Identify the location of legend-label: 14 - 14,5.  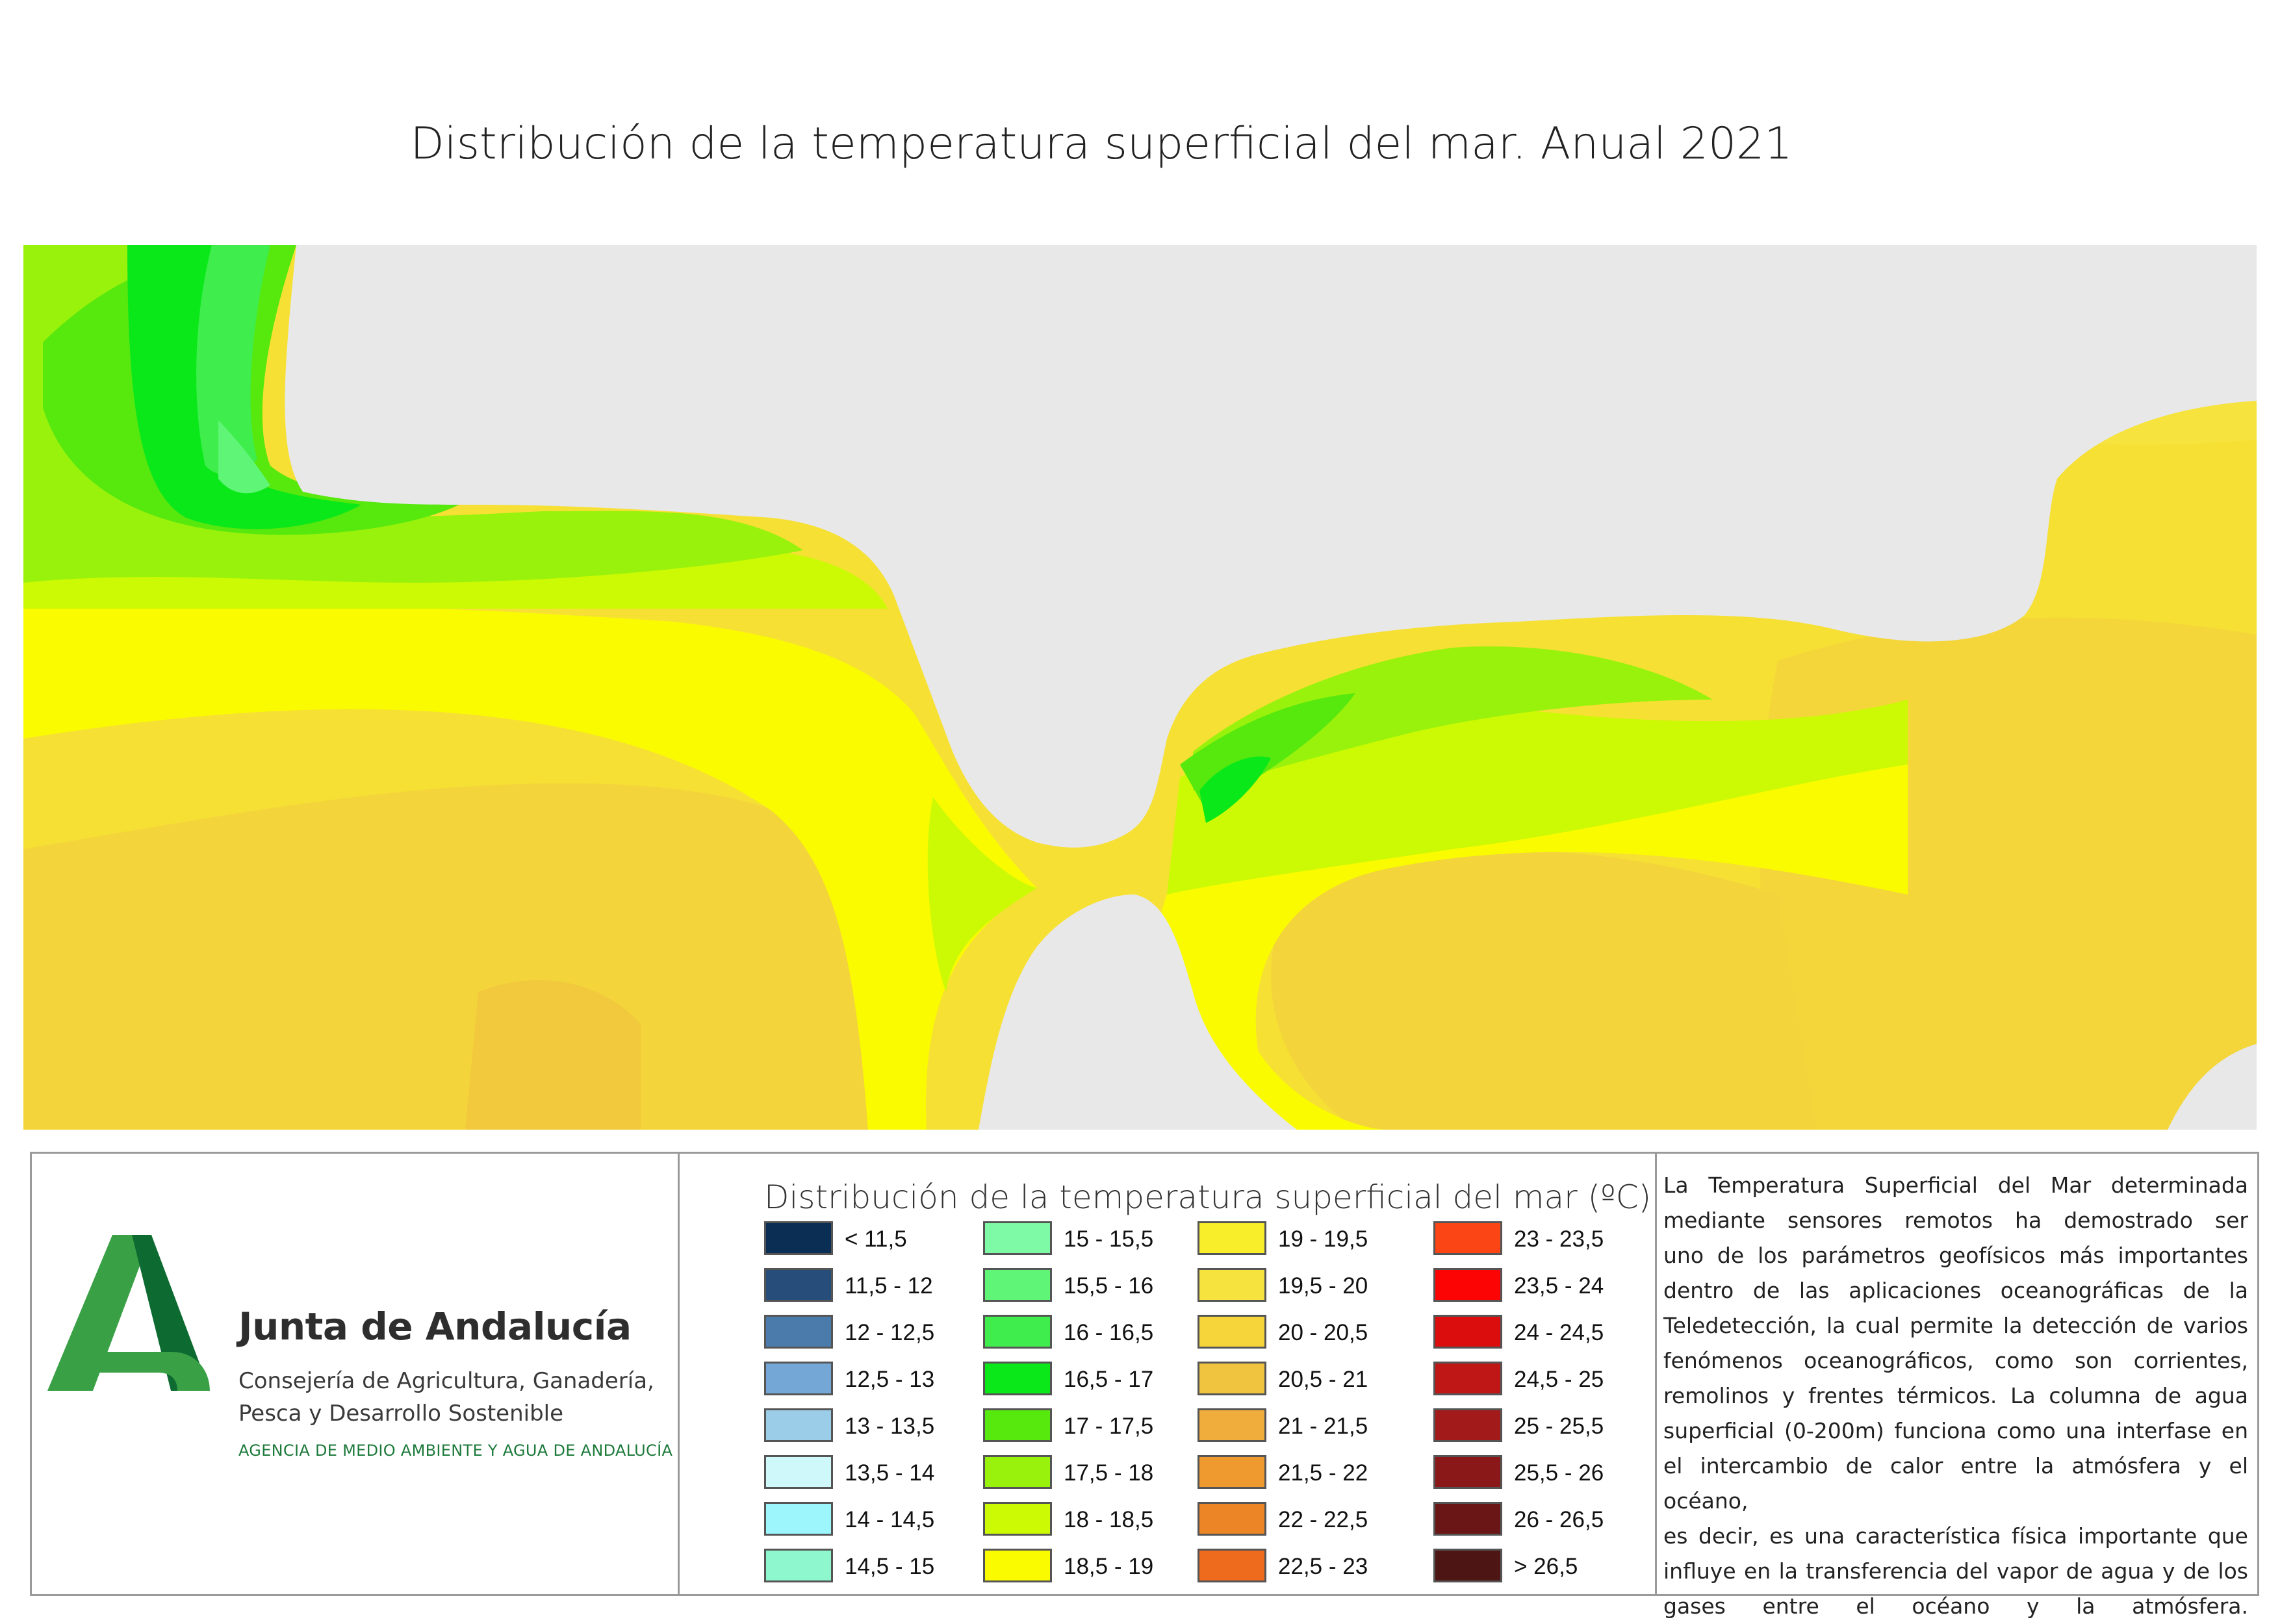
(890, 1519).